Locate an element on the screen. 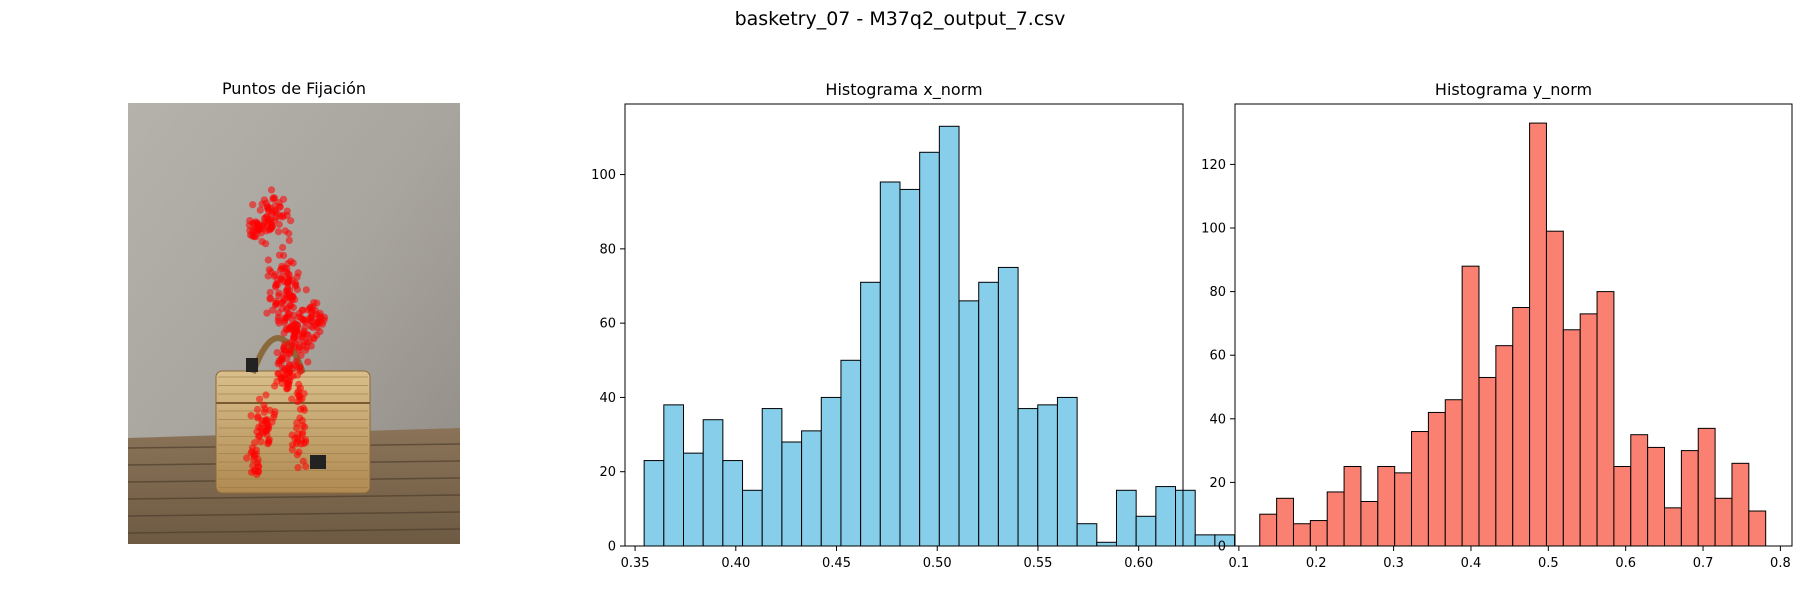 The image size is (1800, 600). y-tick-label: 80 is located at coordinates (1217, 292).